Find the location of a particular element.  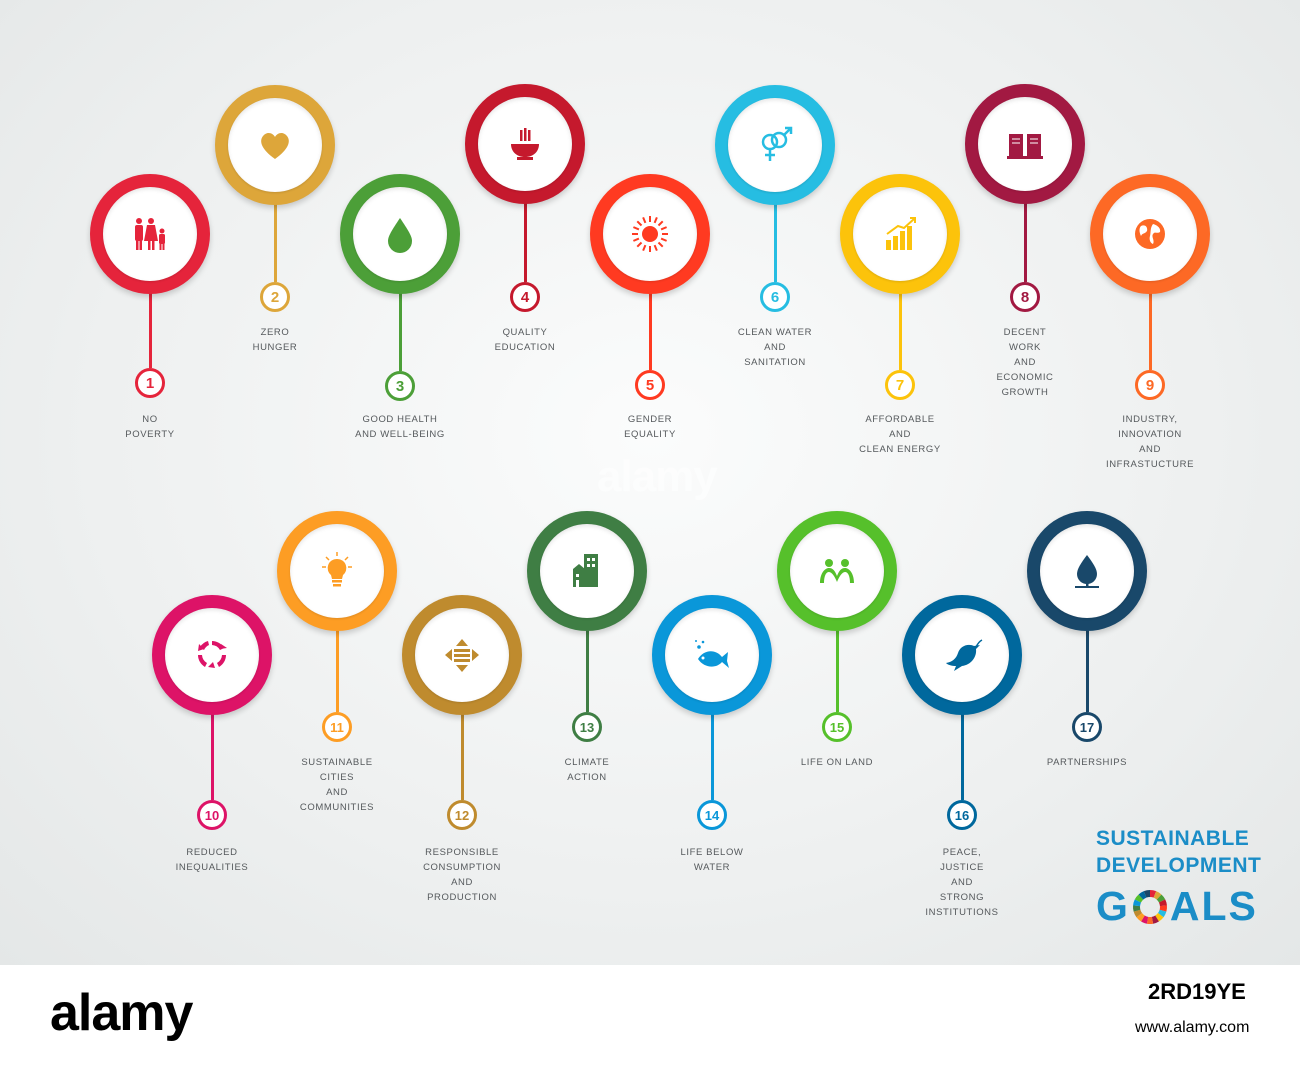

family-icon is located at coordinates (150, 234).